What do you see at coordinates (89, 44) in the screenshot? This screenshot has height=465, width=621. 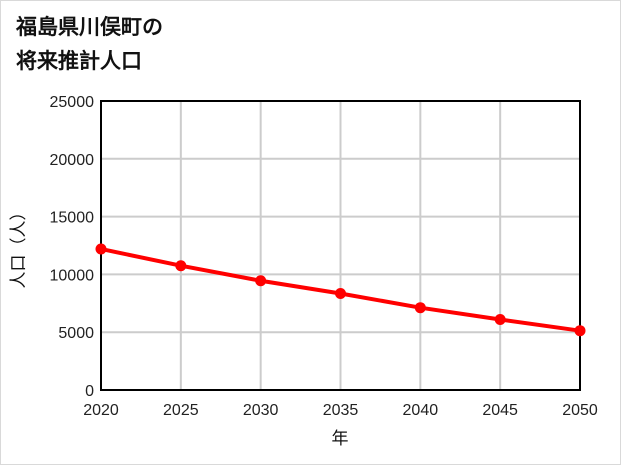 I see `chart-title: 福島県川俣町の 将来推計人口` at bounding box center [89, 44].